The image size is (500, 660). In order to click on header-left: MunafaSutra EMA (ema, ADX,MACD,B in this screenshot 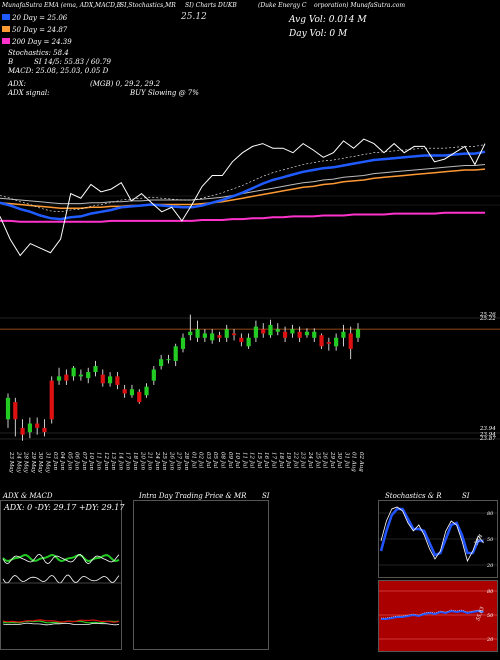, I will do `click(62, 5)`.